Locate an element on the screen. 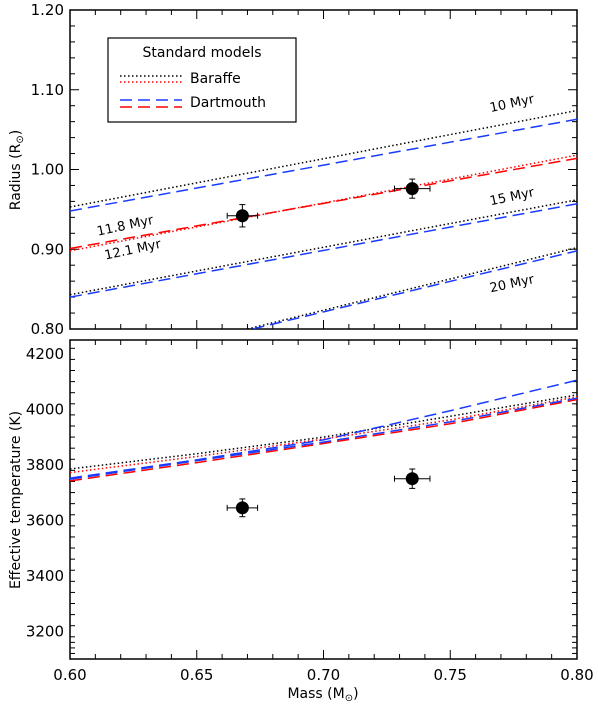  top-ylabel-close: ) is located at coordinates (16, 132).